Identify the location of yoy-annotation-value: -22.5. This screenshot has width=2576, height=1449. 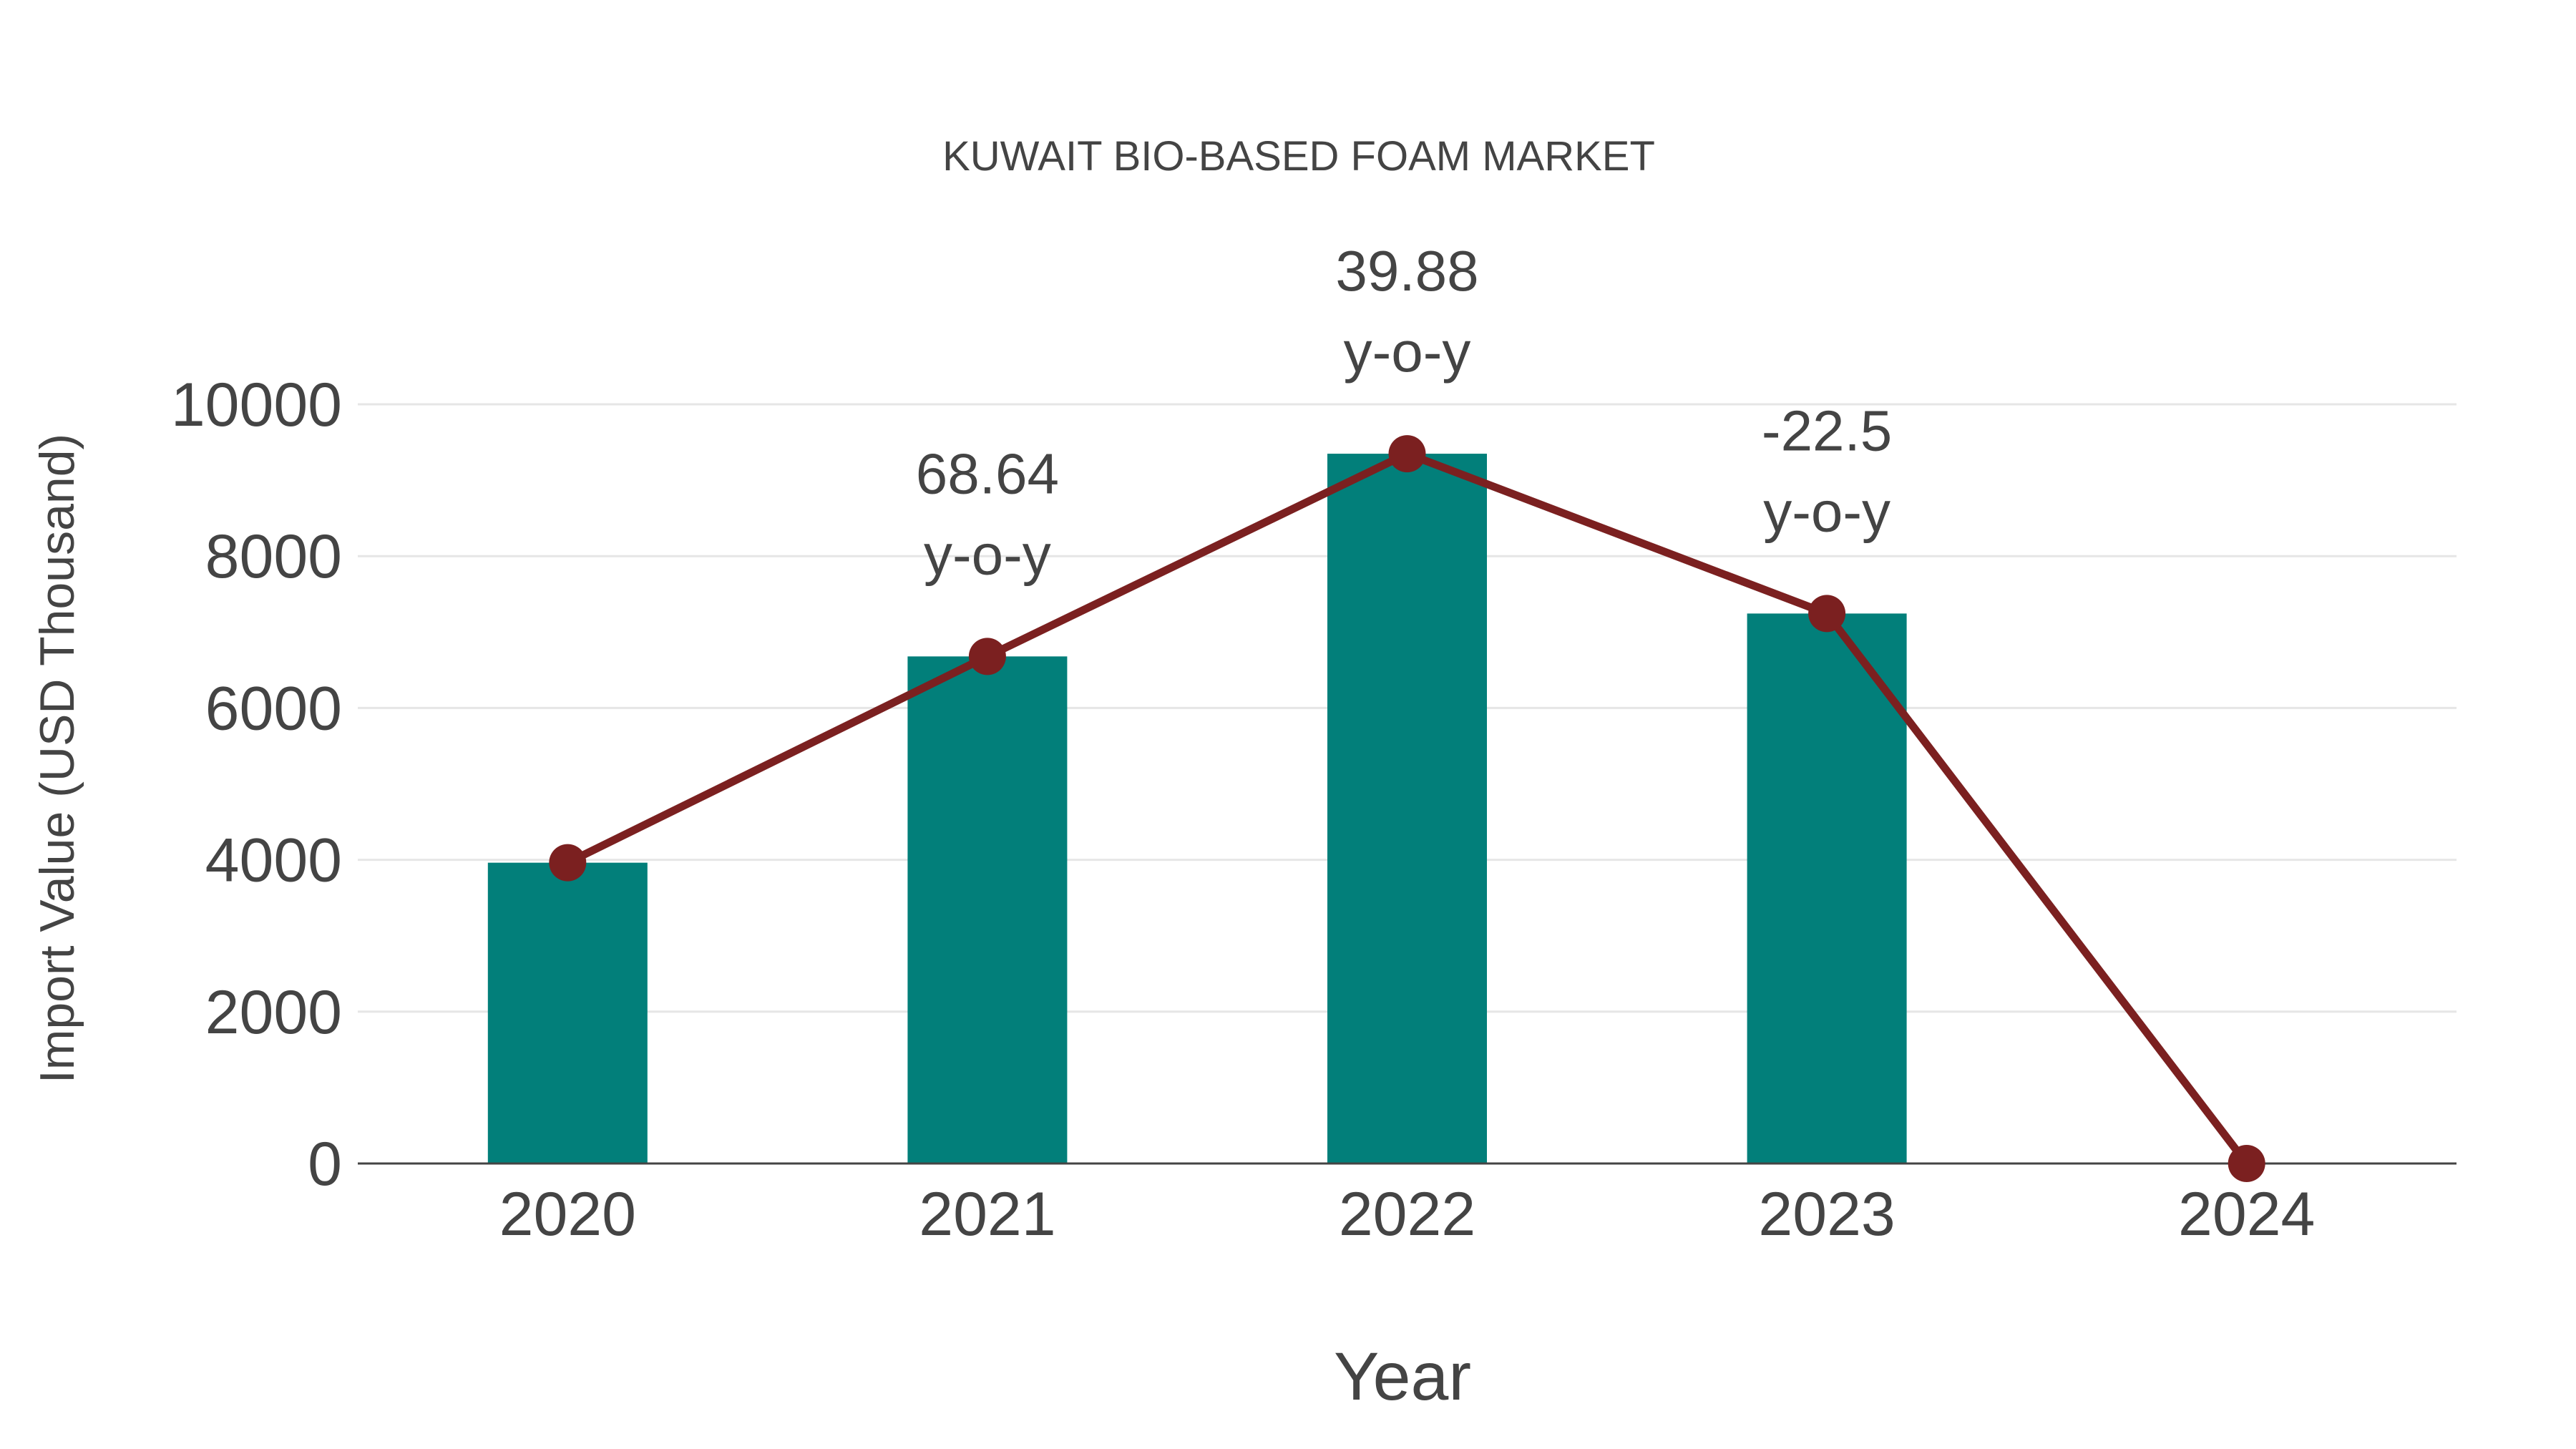
(1827, 430).